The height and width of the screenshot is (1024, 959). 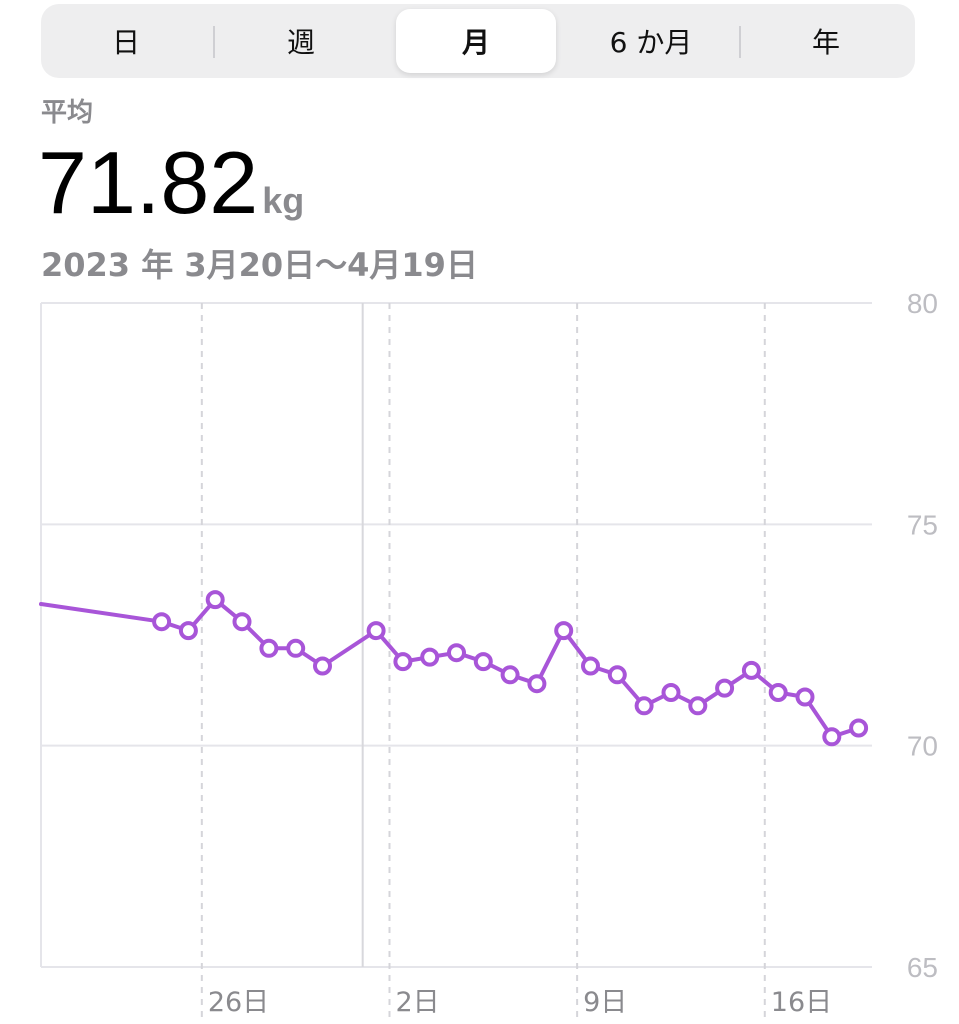 I want to click on date-range: 2023 年 3月20日〜4月19日, so click(x=259, y=265).